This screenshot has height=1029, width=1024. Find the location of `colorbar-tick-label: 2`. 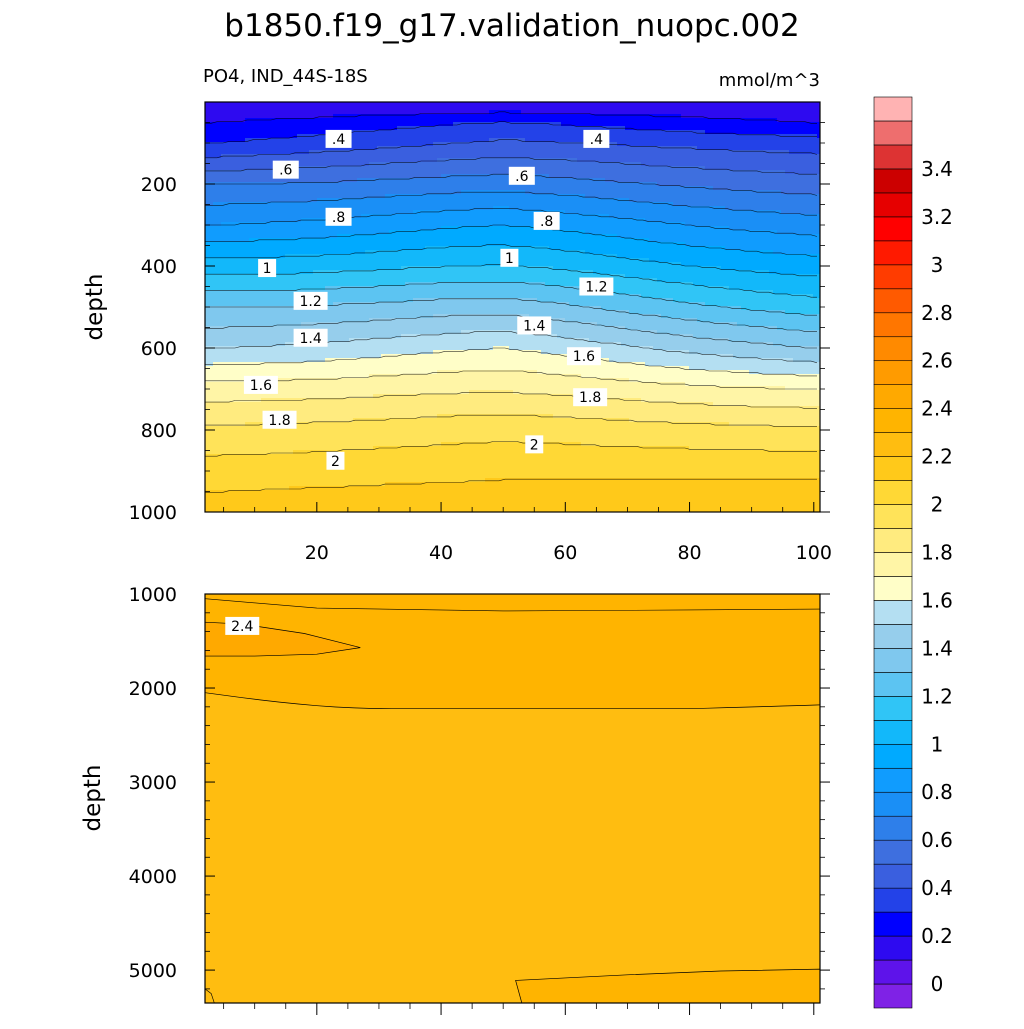

colorbar-tick-label: 2 is located at coordinates (937, 505).